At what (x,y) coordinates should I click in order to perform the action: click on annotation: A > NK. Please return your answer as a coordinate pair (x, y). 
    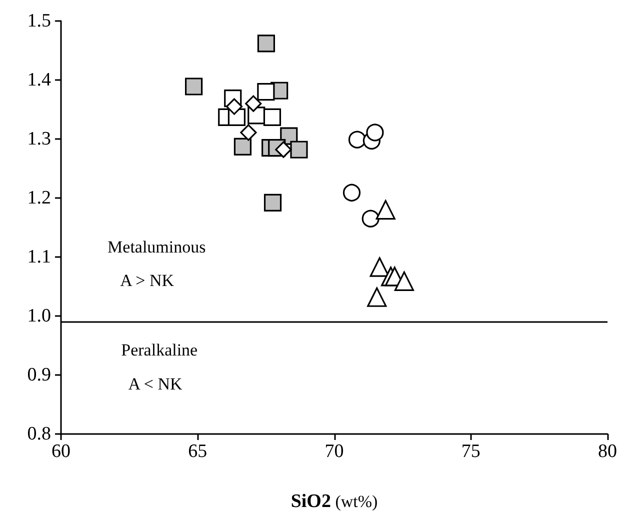
    Looking at the image, I should click on (147, 280).